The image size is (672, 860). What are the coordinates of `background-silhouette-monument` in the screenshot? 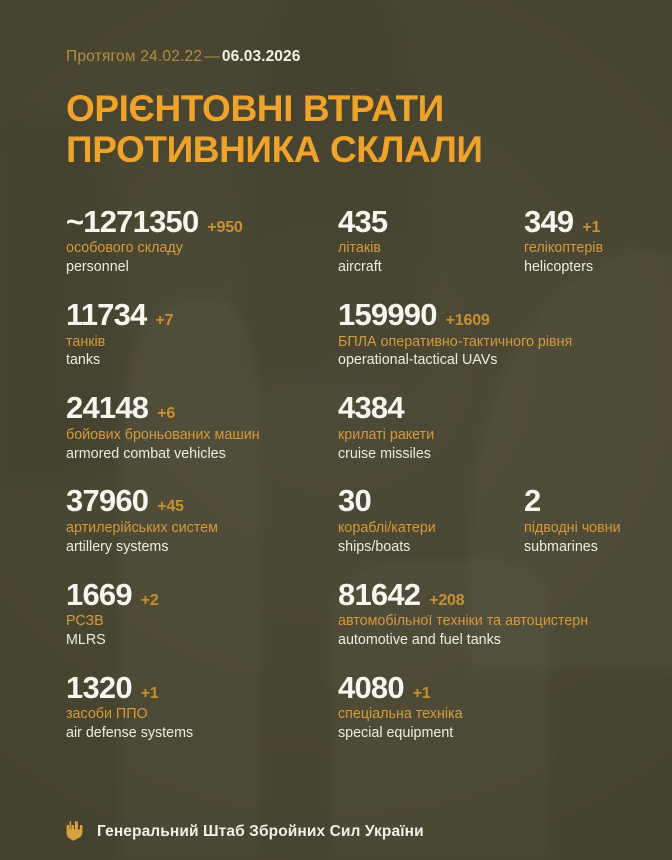 It's located at (334, 190).